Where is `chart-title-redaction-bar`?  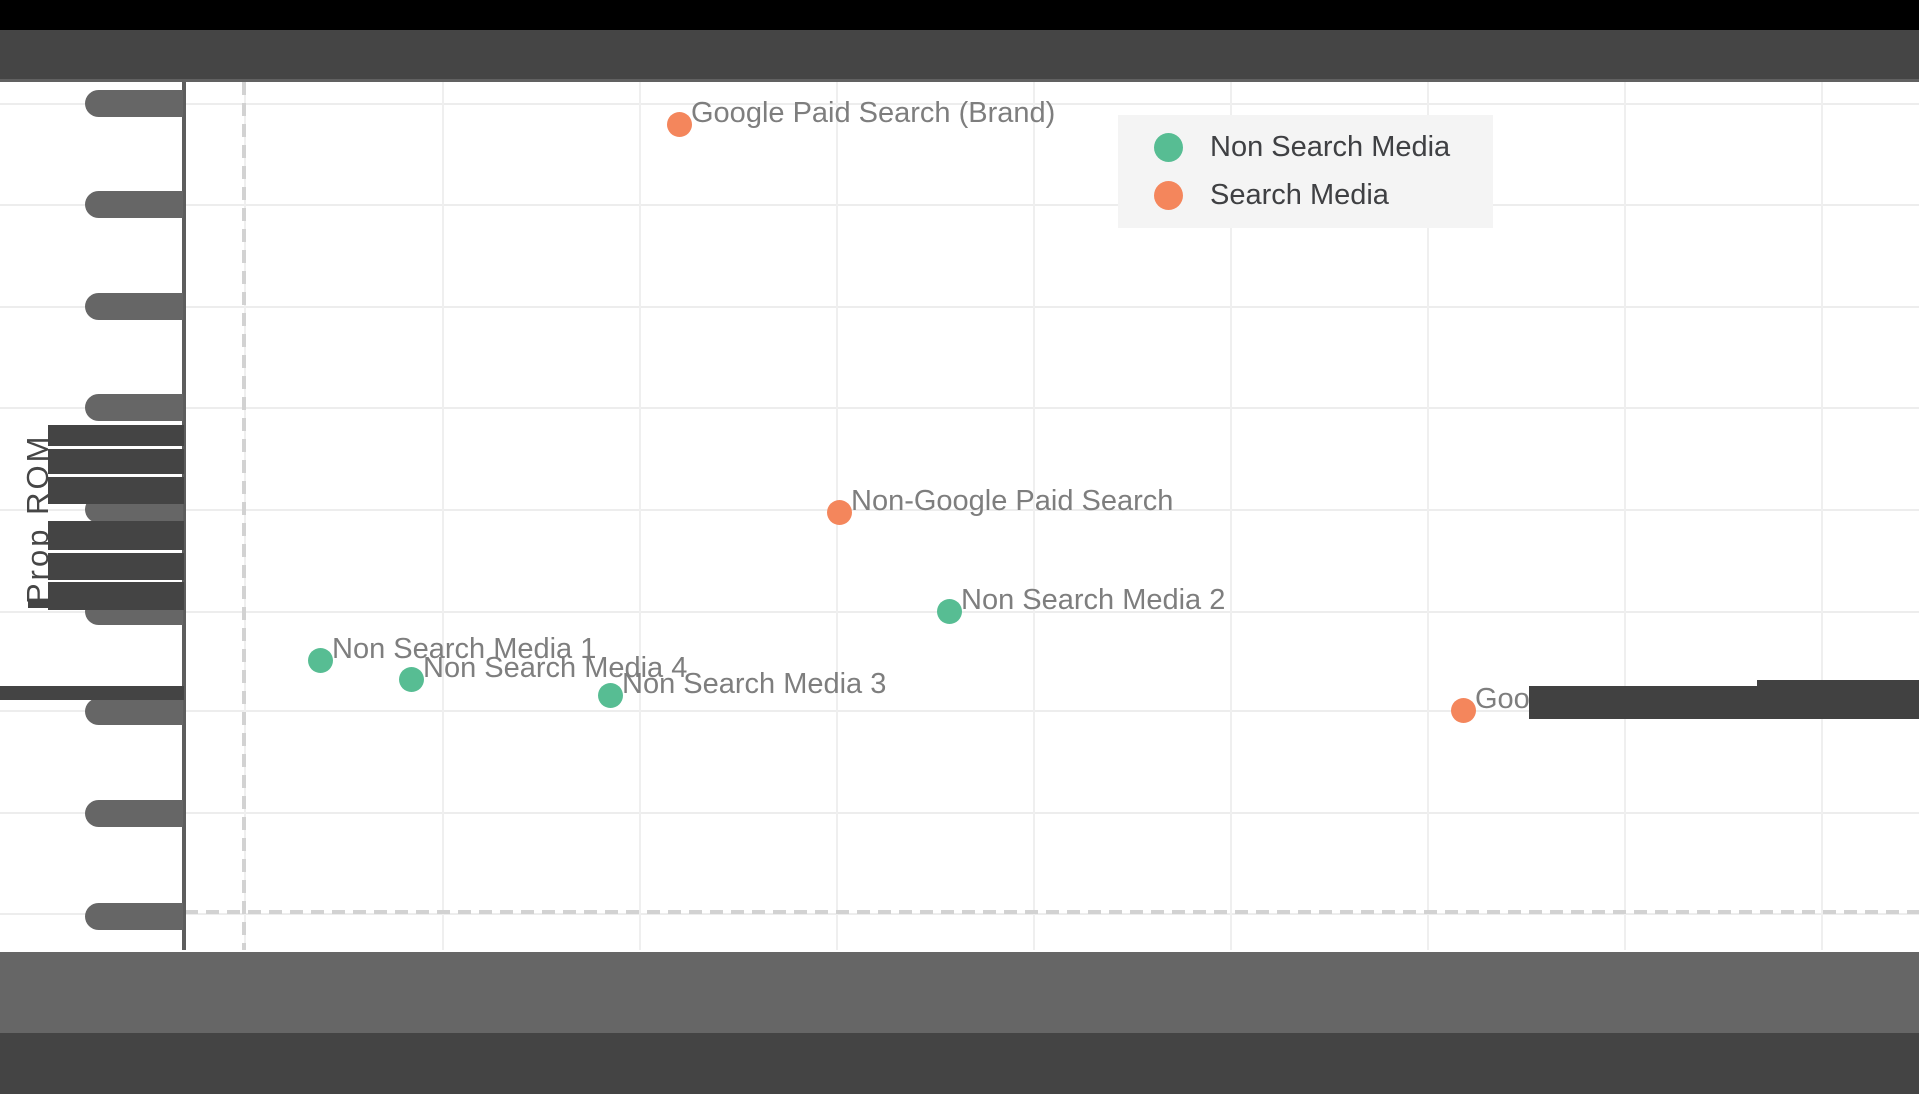
chart-title-redaction-bar is located at coordinates (959, 56).